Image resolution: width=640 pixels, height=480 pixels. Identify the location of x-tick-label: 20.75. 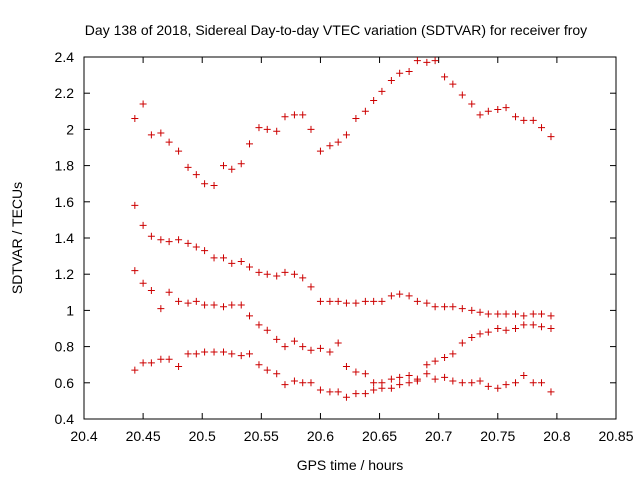
(497, 436).